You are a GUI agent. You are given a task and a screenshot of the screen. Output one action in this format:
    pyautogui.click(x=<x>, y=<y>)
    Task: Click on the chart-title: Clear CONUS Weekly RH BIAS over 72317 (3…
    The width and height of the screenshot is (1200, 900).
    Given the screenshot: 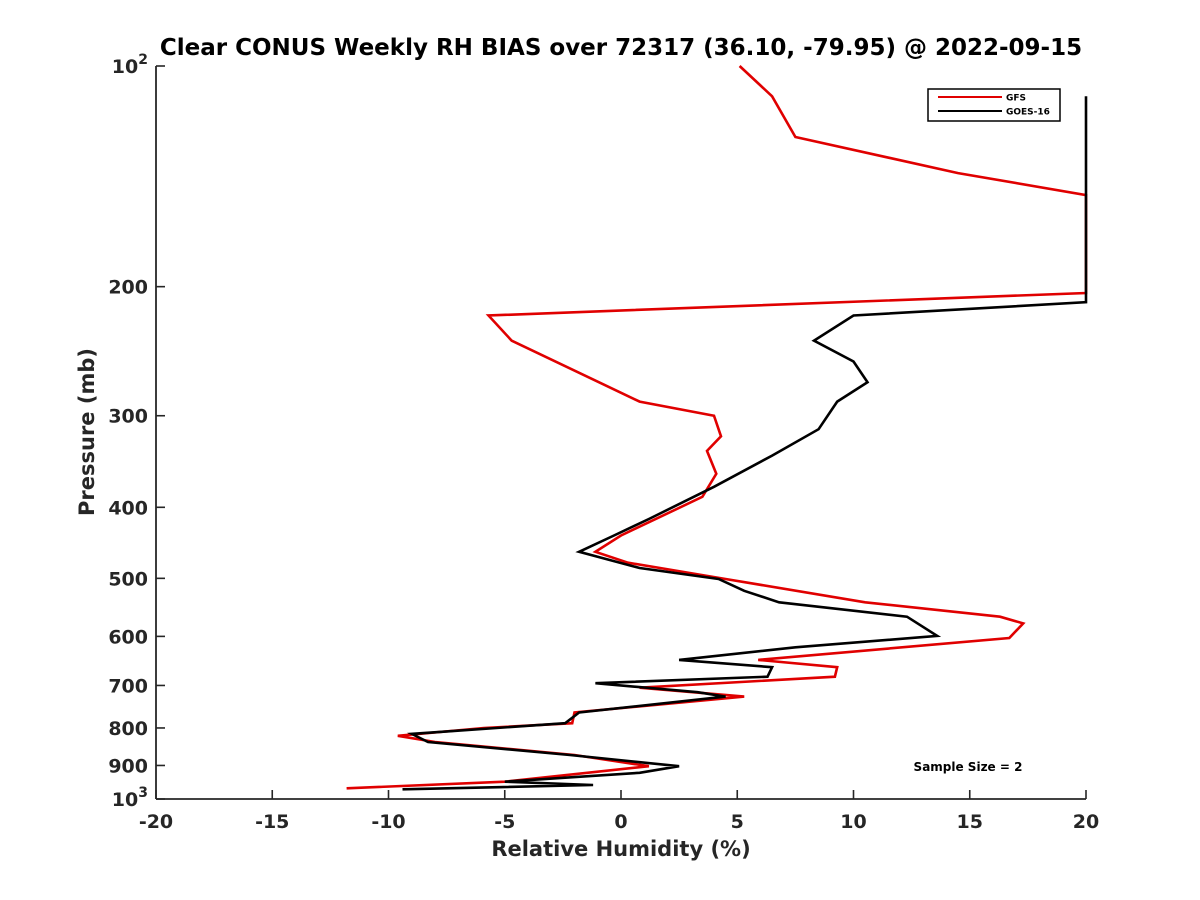 What is the action you would take?
    pyautogui.click(x=621, y=48)
    